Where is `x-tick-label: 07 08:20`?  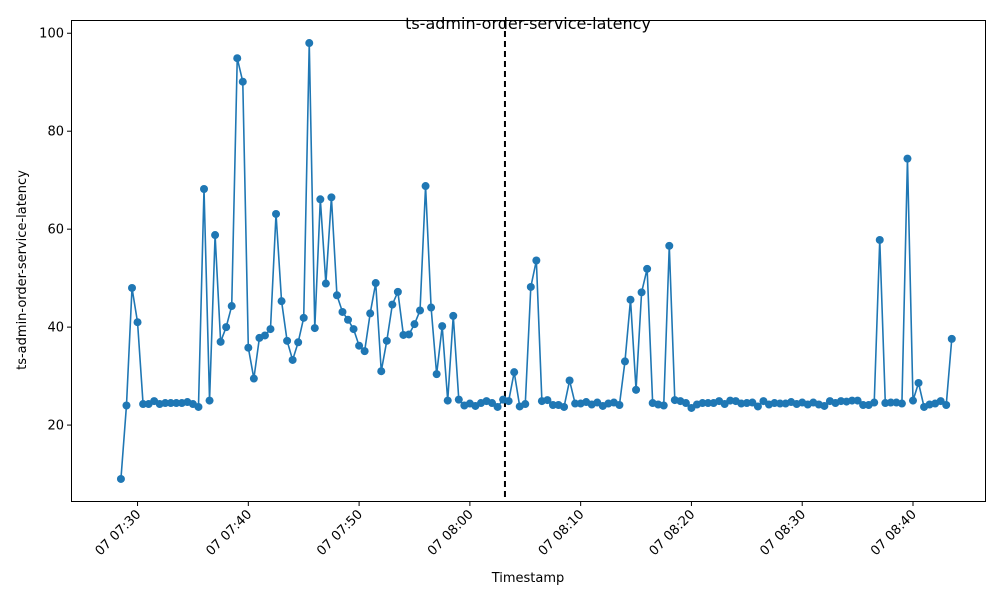 x-tick-label: 07 08:20 is located at coordinates (673, 533).